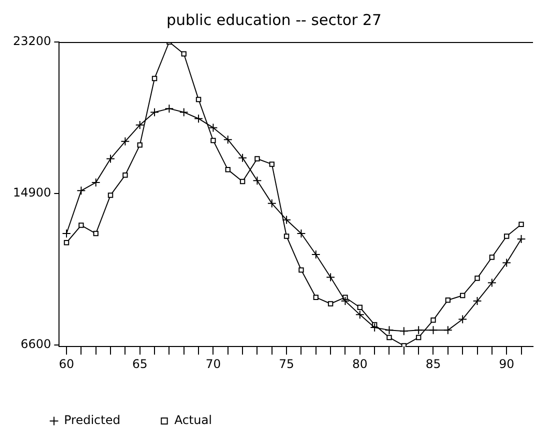  What do you see at coordinates (286, 363) in the screenshot?
I see `x-tick-label: 75` at bounding box center [286, 363].